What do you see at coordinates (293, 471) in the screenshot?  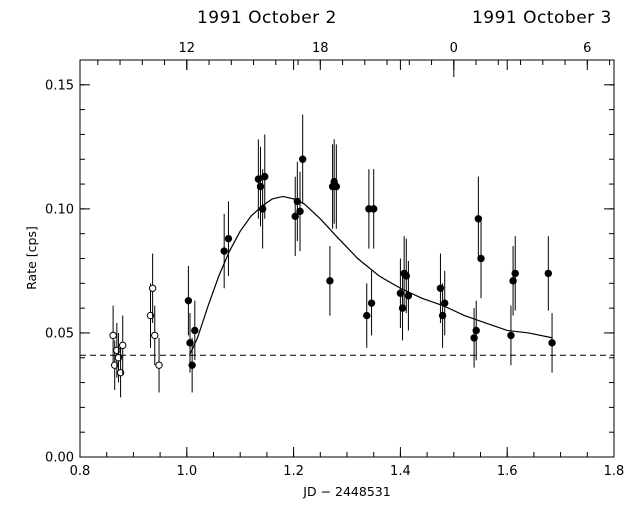 I see `x-tick-label: 1.2` at bounding box center [293, 471].